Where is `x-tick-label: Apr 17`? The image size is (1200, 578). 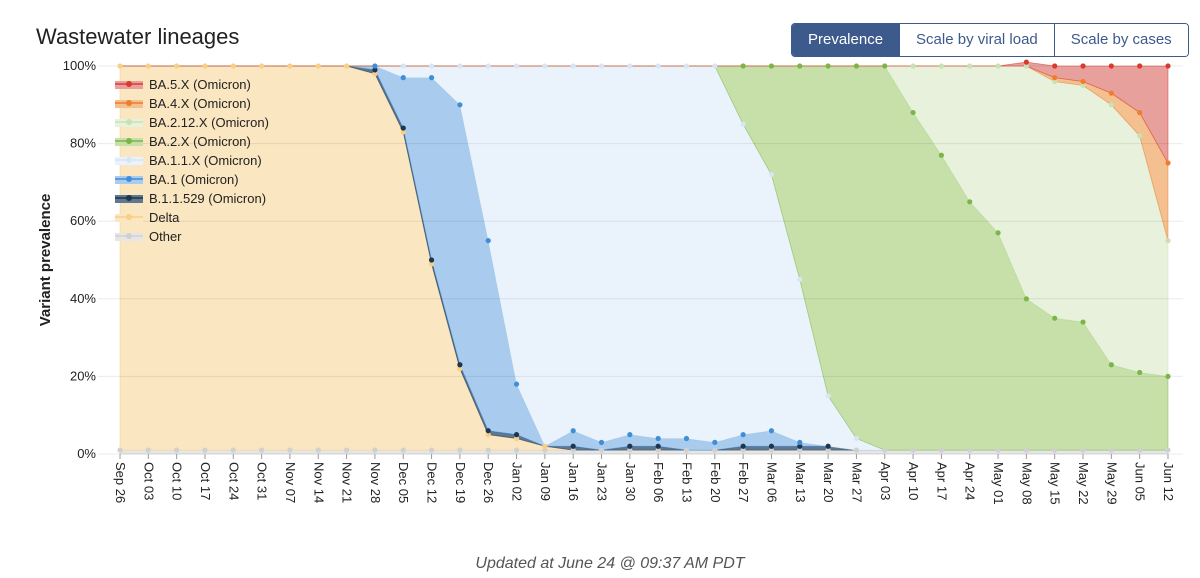
x-tick-label: Apr 17 is located at coordinates (941, 481).